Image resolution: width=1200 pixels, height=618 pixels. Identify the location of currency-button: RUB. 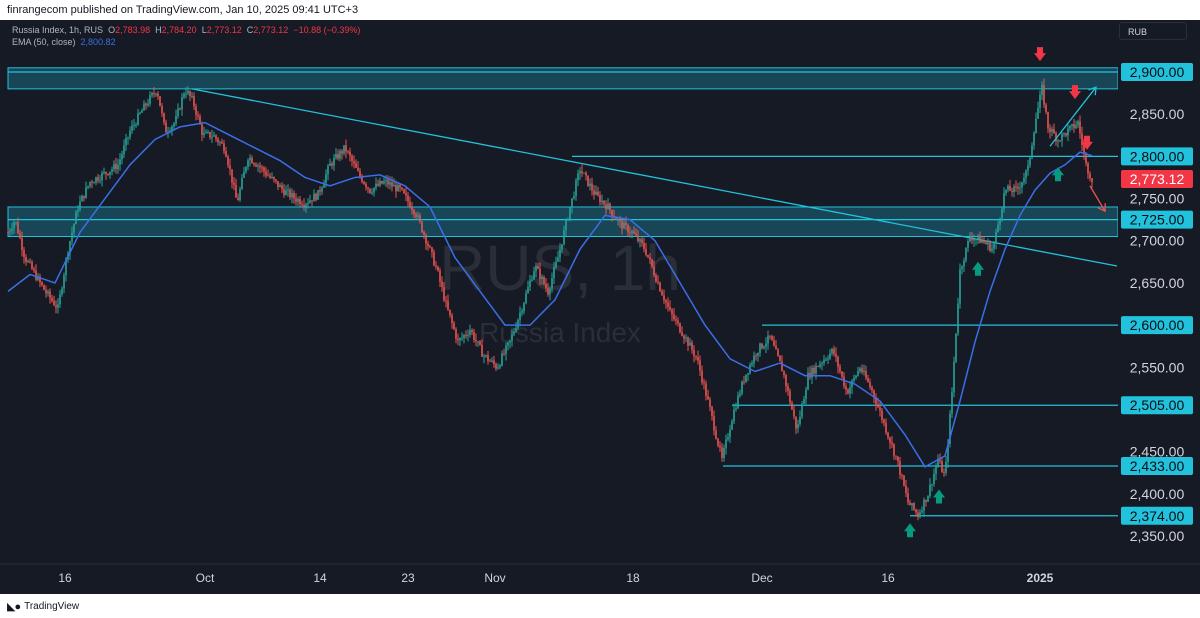
(1153, 31).